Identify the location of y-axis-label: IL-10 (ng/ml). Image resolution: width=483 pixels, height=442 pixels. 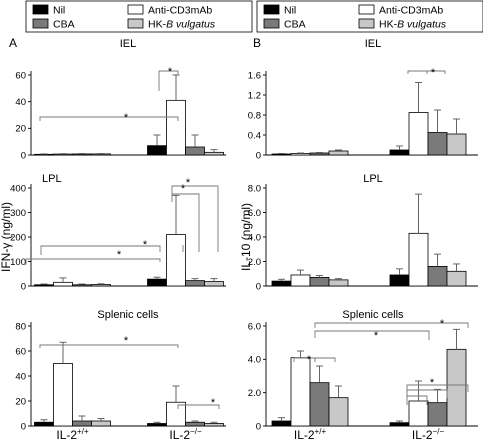
(246, 237).